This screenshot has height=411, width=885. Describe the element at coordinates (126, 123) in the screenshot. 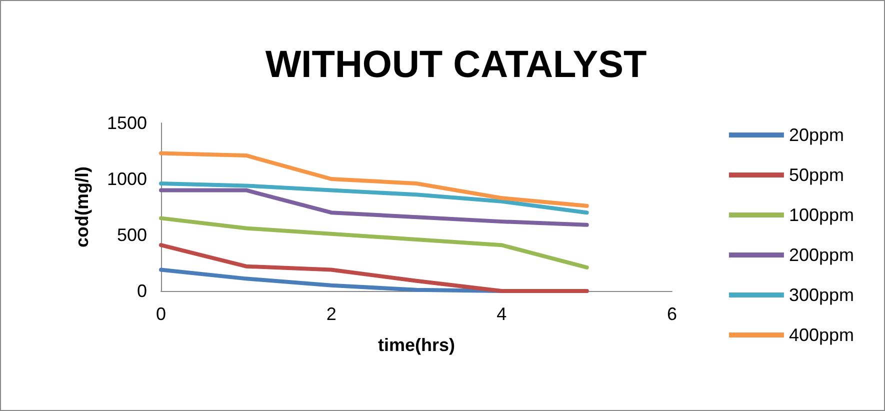

I see `y-tick-label: 1500` at that location.